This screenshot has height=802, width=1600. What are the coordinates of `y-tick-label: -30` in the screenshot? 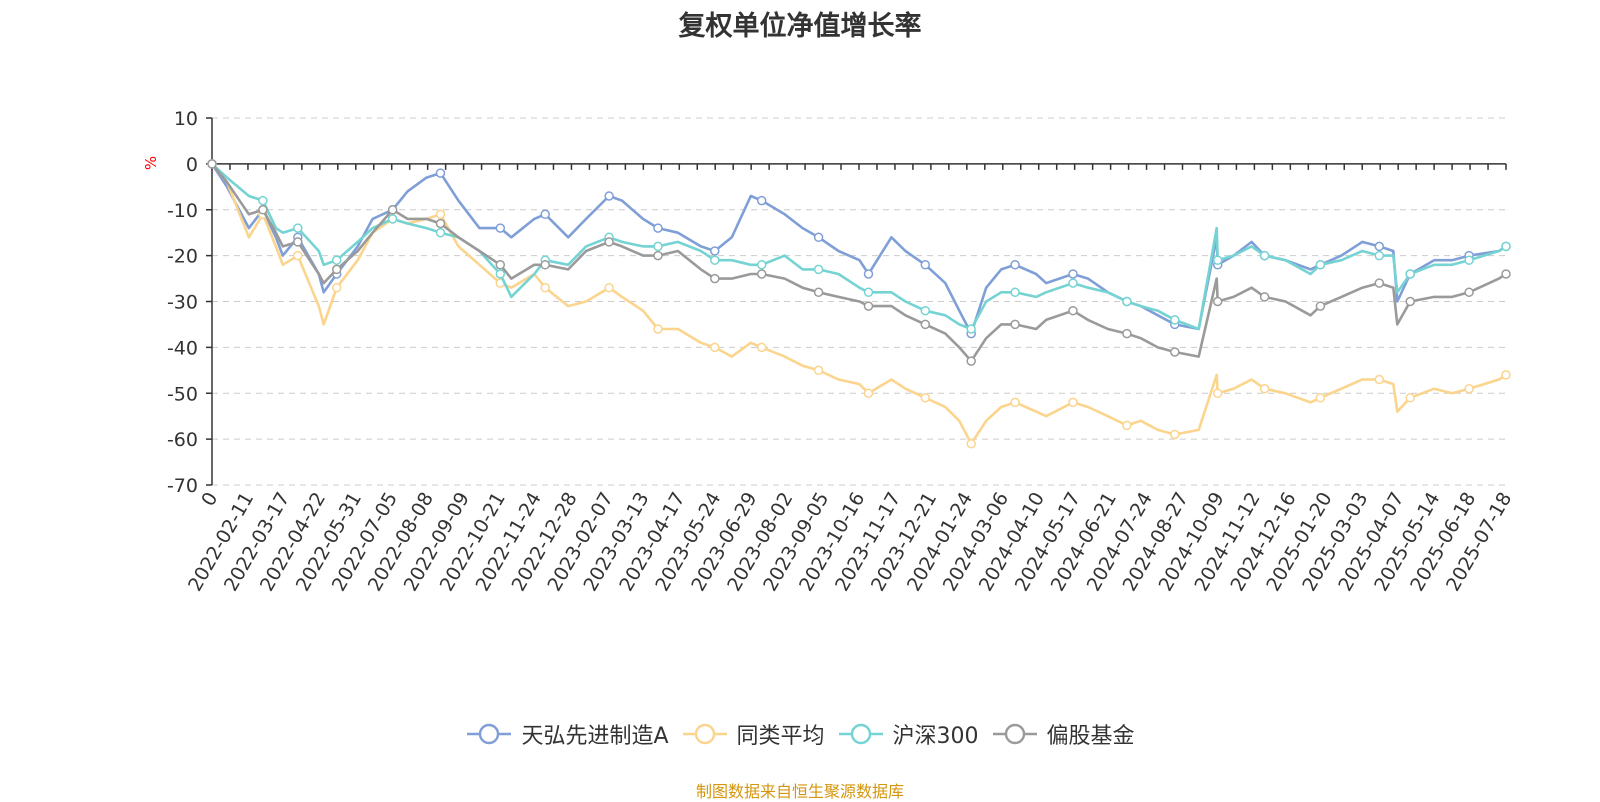 It's located at (182, 303).